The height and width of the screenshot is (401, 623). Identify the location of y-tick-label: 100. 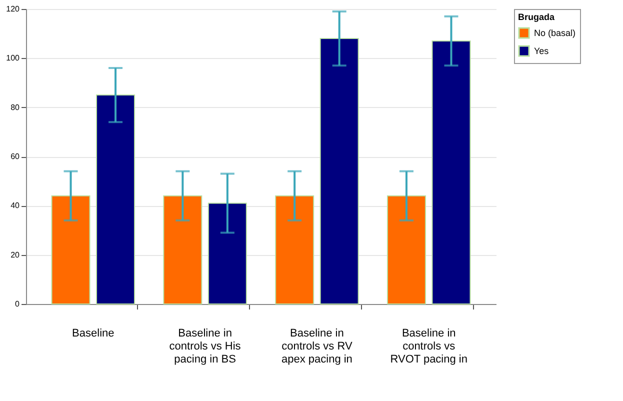
(13, 58).